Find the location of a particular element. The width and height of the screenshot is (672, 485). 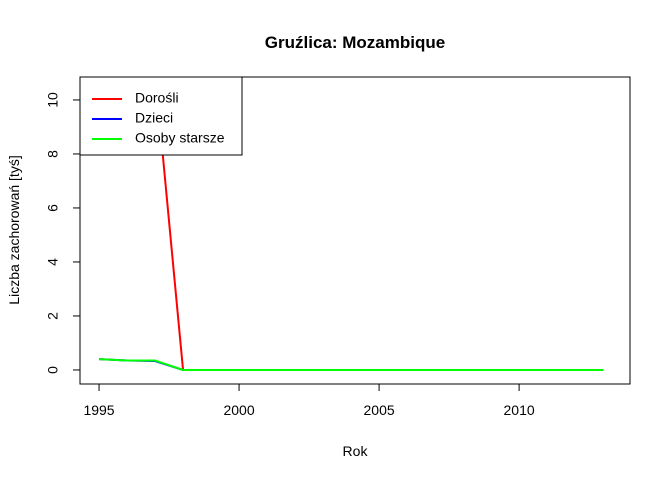

x-tick-label: 1995 is located at coordinates (98, 410).